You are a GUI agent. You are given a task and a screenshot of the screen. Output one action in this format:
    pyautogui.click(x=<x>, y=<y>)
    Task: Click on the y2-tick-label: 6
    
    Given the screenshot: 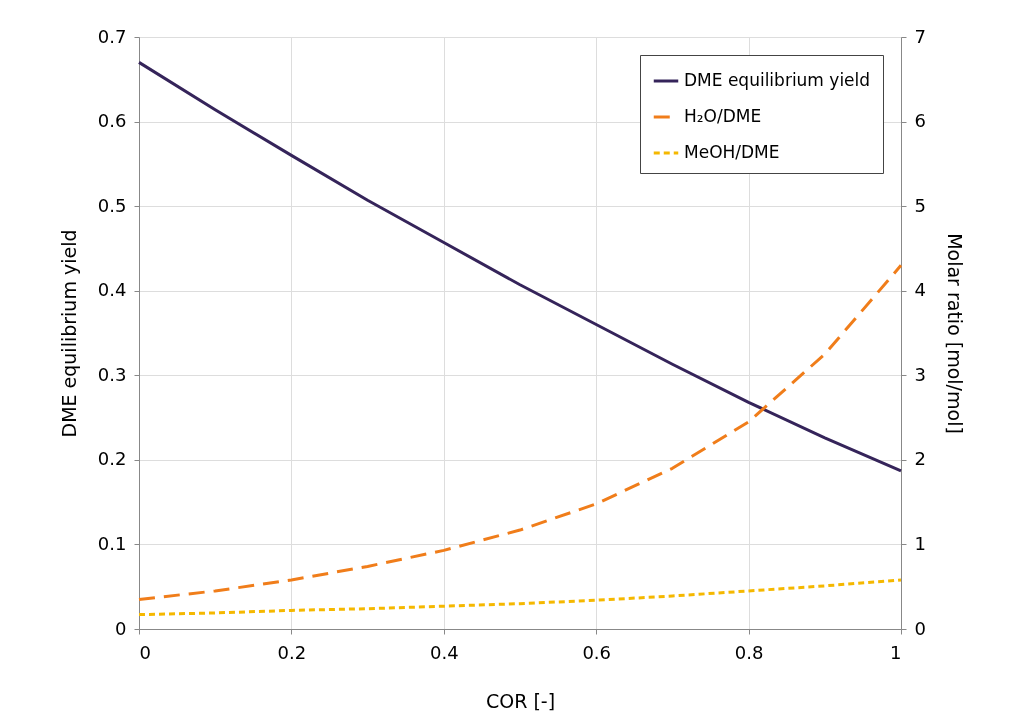 What is the action you would take?
    pyautogui.click(x=920, y=121)
    